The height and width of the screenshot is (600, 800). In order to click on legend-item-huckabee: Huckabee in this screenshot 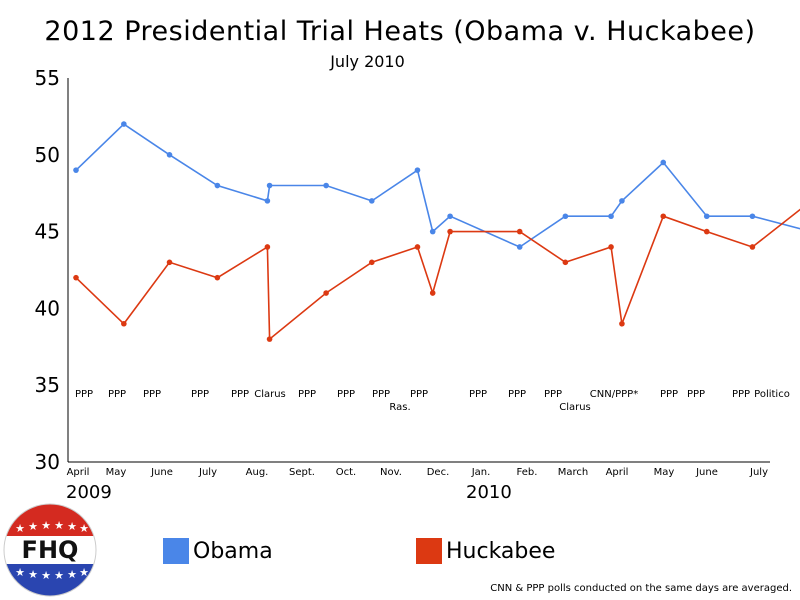, I will do `click(485, 551)`.